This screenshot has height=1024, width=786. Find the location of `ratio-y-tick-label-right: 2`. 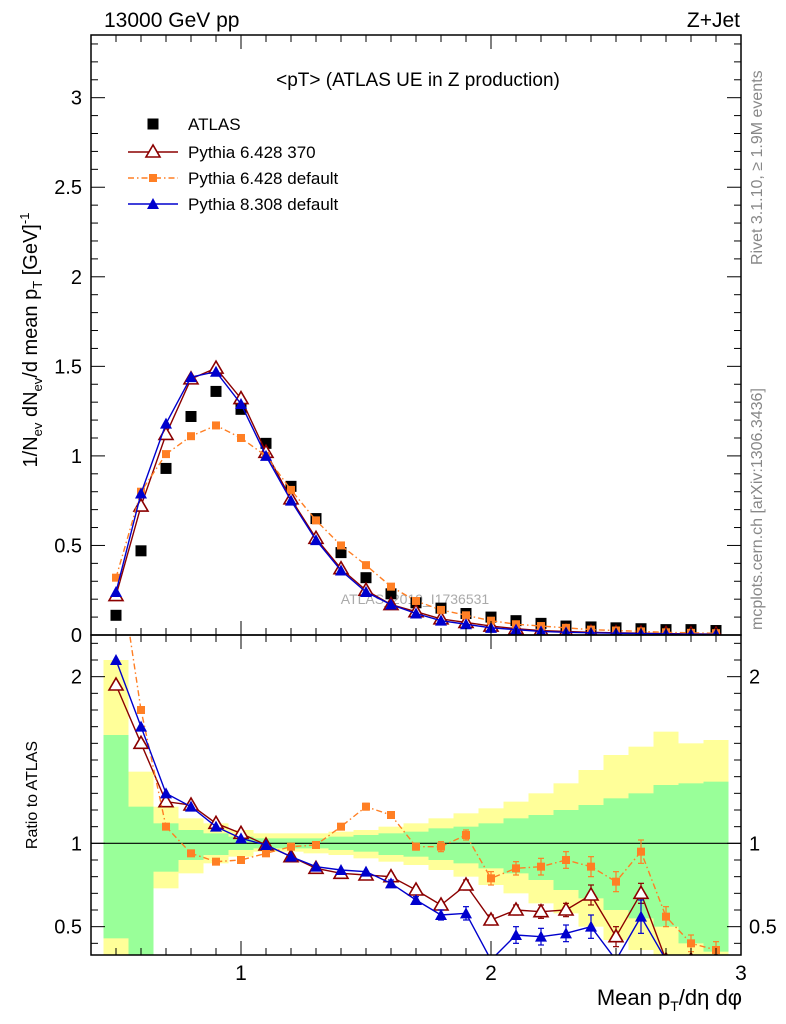

ratio-y-tick-label-right: 2 is located at coordinates (754, 678).